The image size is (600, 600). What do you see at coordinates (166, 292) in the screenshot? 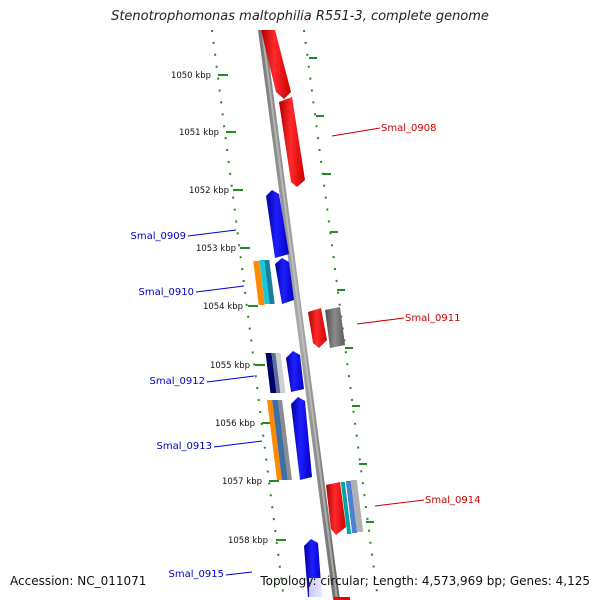
I see `label-smal-0910: Smal_0910` at bounding box center [166, 292].